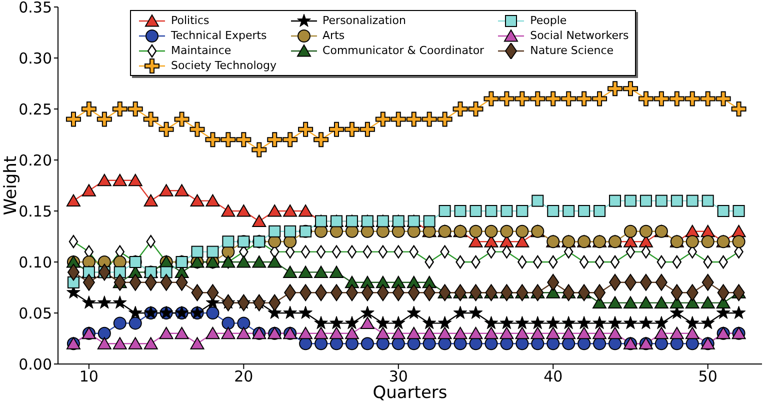 Image resolution: width=764 pixels, height=401 pixels. Describe the element at coordinates (190, 20) in the screenshot. I see `legend-label: Politics` at that location.